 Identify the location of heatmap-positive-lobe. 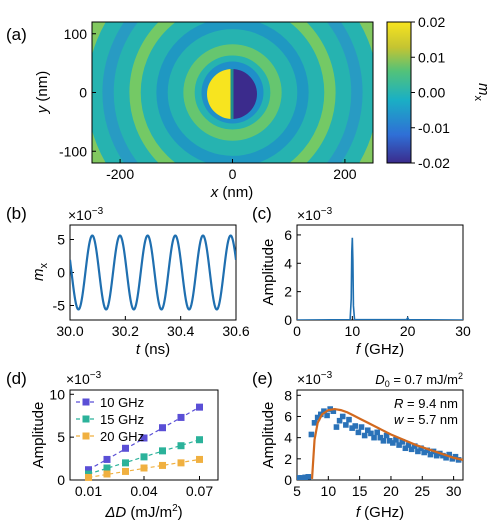
(219, 94).